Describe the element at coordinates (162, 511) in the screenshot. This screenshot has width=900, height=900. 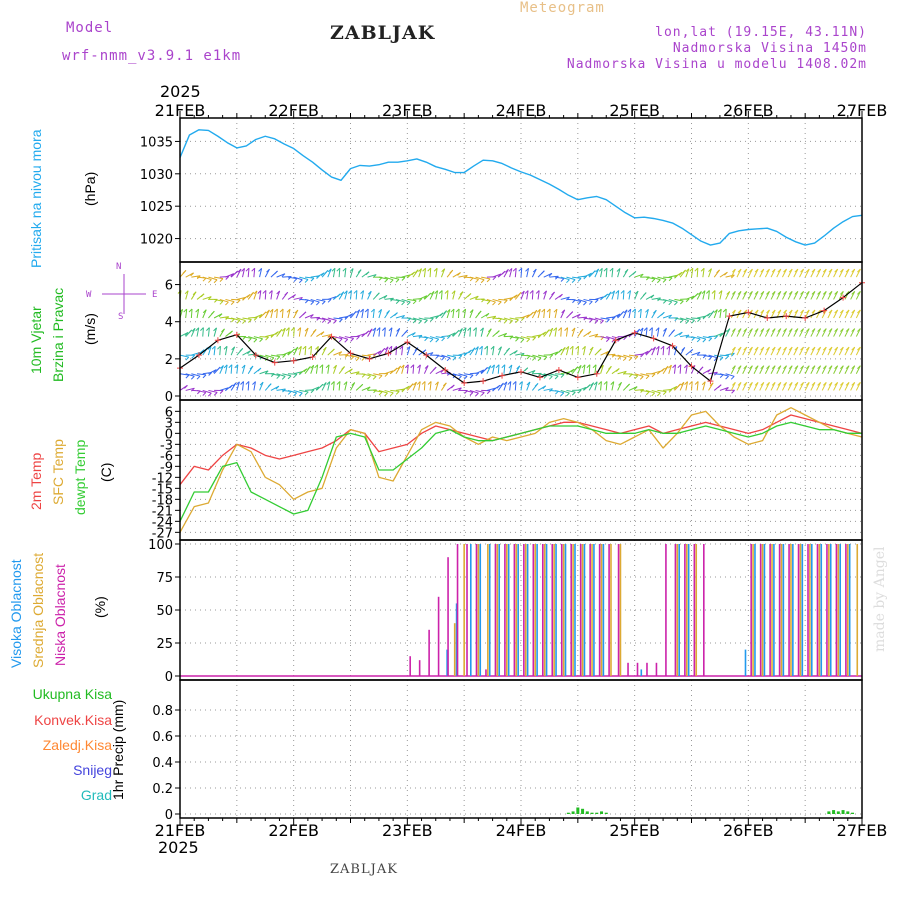
I see `y-tick-label: -21` at that location.